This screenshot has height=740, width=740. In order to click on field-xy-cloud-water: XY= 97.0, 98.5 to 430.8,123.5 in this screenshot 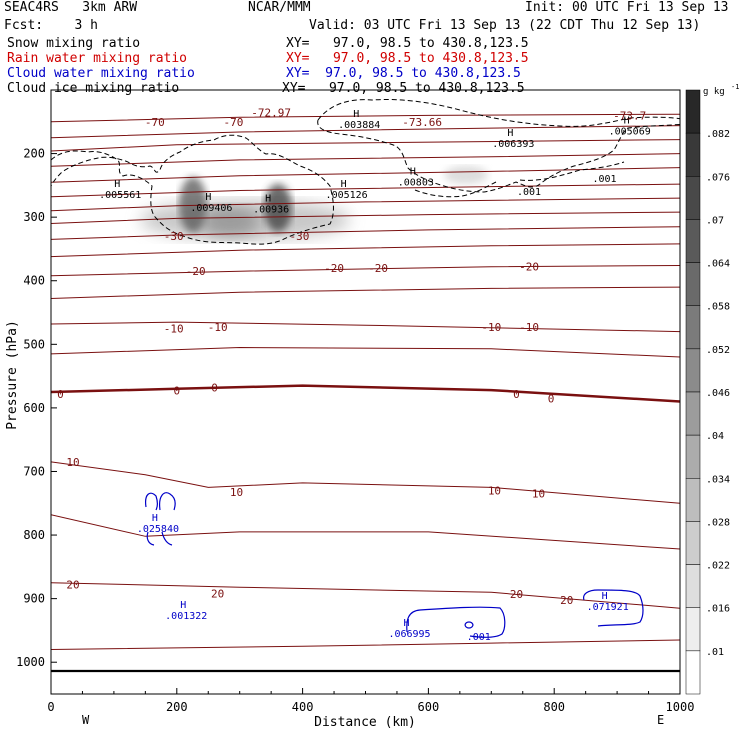, I will do `click(403, 73)`.